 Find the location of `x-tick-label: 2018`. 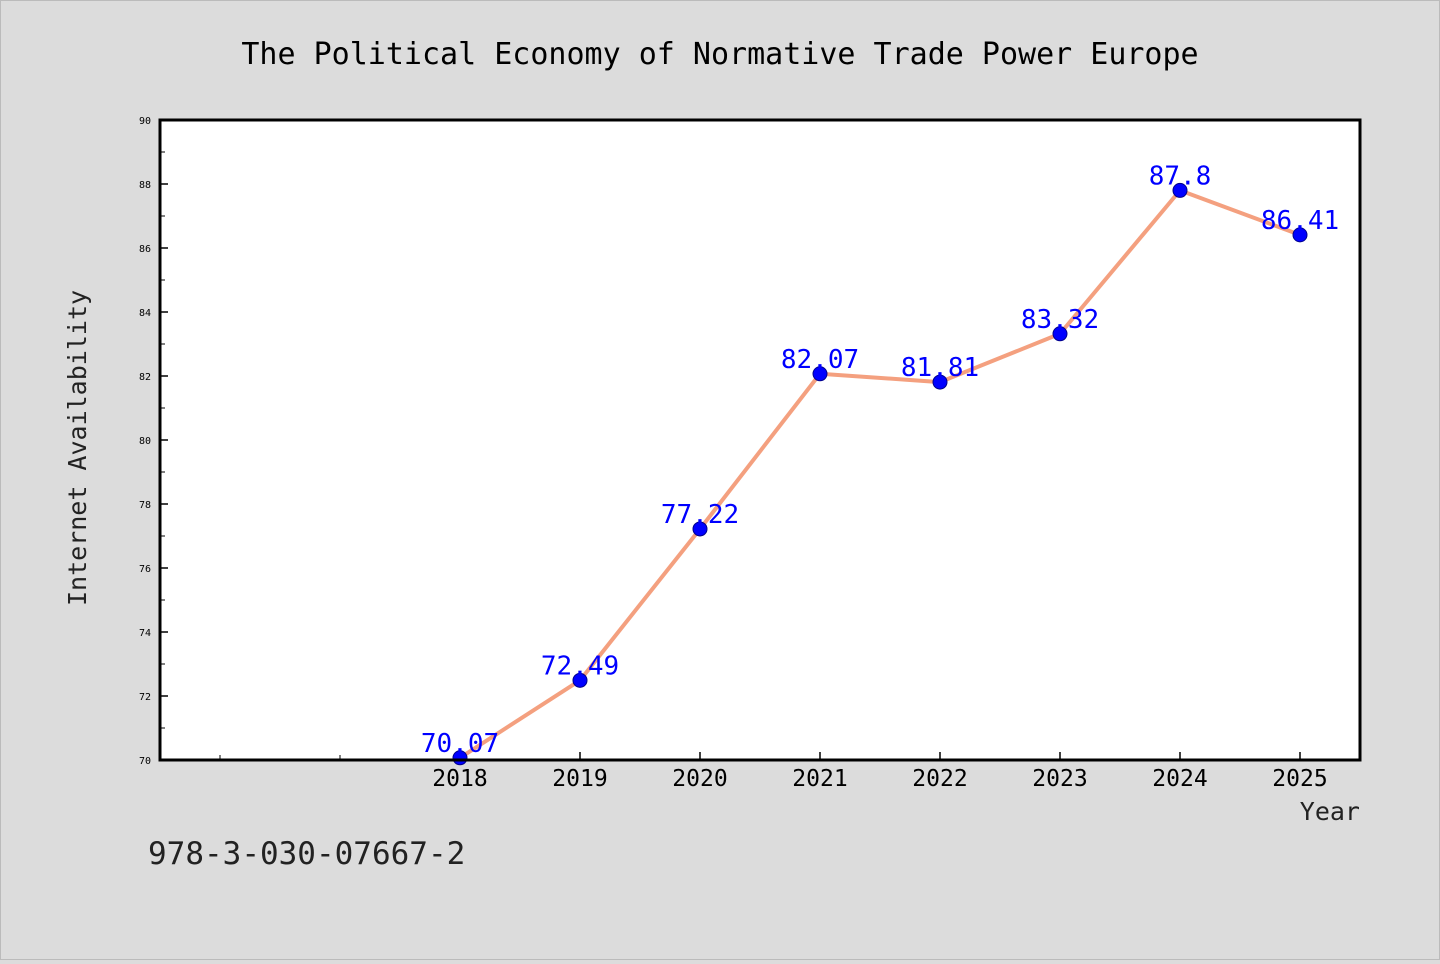

x-tick-label: 2018 is located at coordinates (459, 779).